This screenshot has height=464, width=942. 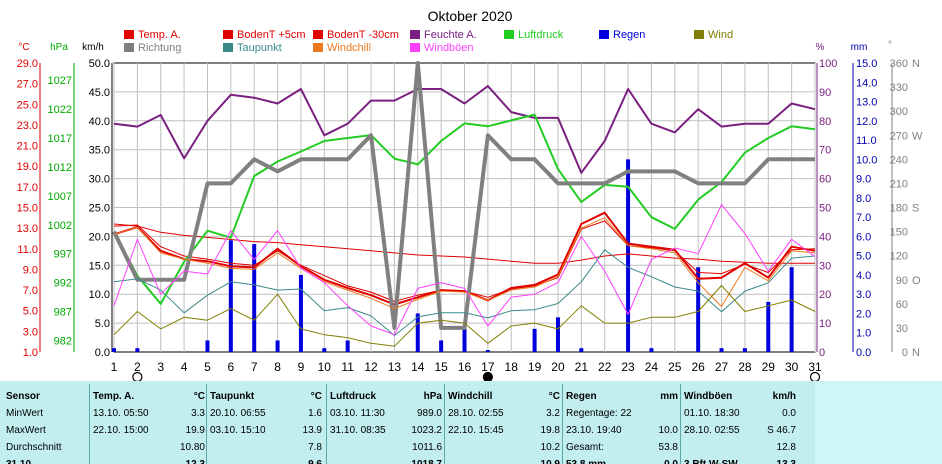 I want to click on dir-compass-label: N, so click(x=916, y=64).